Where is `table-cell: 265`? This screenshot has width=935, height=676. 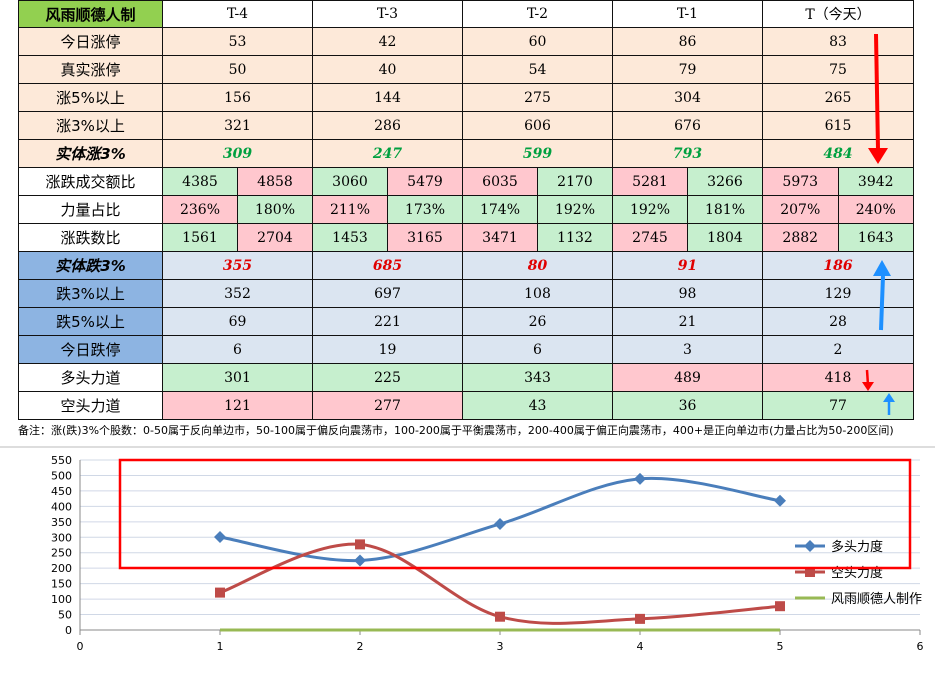 table-cell: 265 is located at coordinates (838, 98).